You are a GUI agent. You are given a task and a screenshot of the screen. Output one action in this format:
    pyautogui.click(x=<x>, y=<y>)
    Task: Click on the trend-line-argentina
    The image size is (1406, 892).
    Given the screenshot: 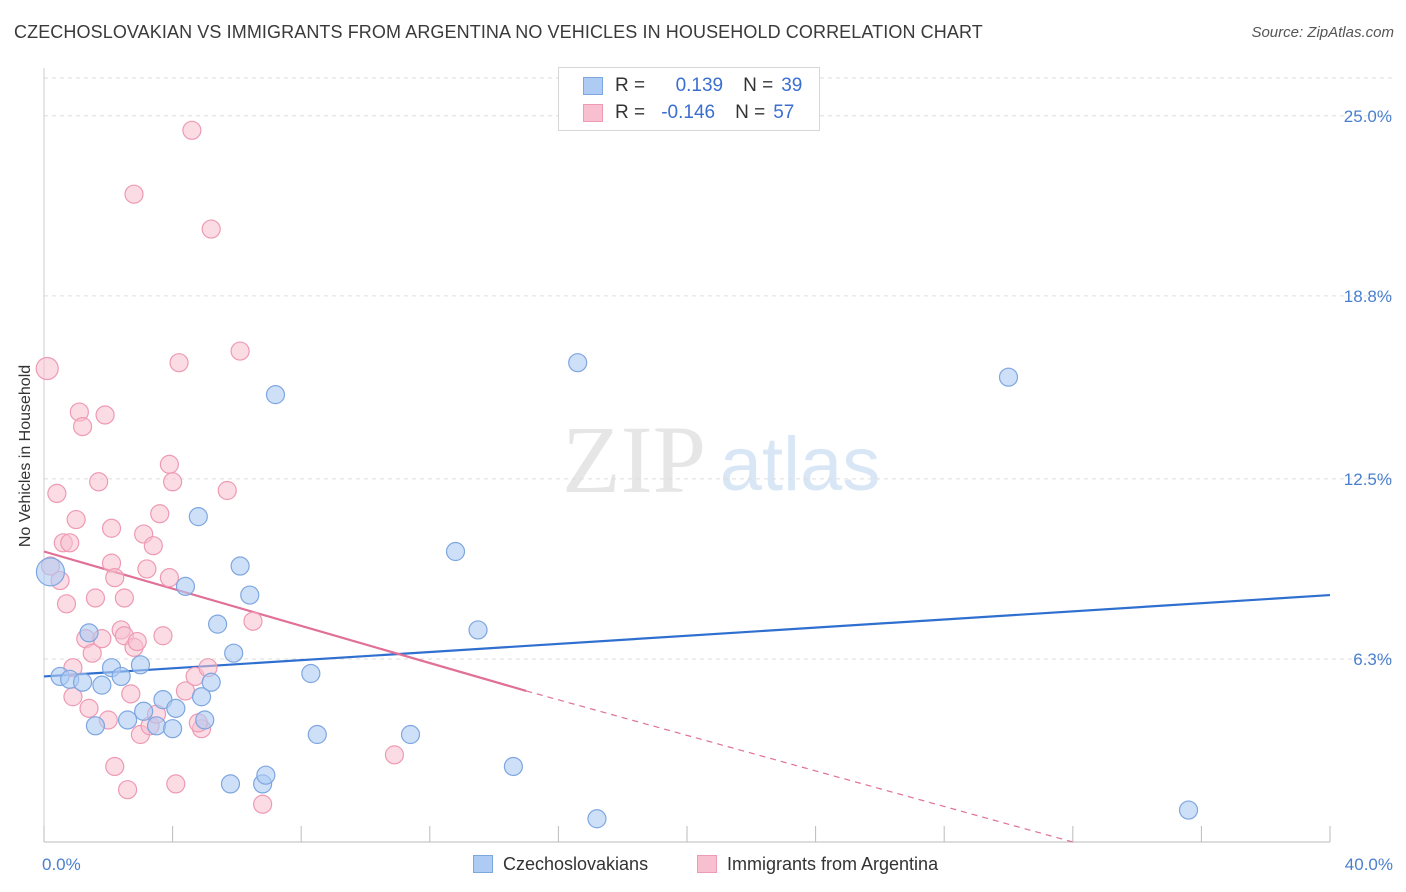 What is the action you would take?
    pyautogui.click(x=285, y=621)
    